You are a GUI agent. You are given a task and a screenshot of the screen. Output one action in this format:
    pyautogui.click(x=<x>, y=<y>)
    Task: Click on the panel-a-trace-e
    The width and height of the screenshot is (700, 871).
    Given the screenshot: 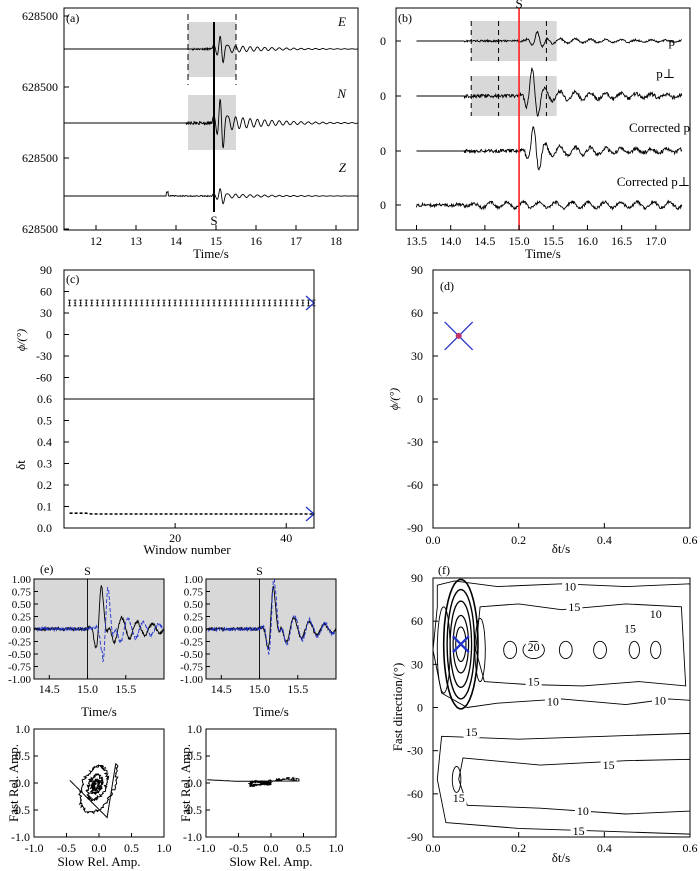 What is the action you would take?
    pyautogui.click(x=211, y=49)
    